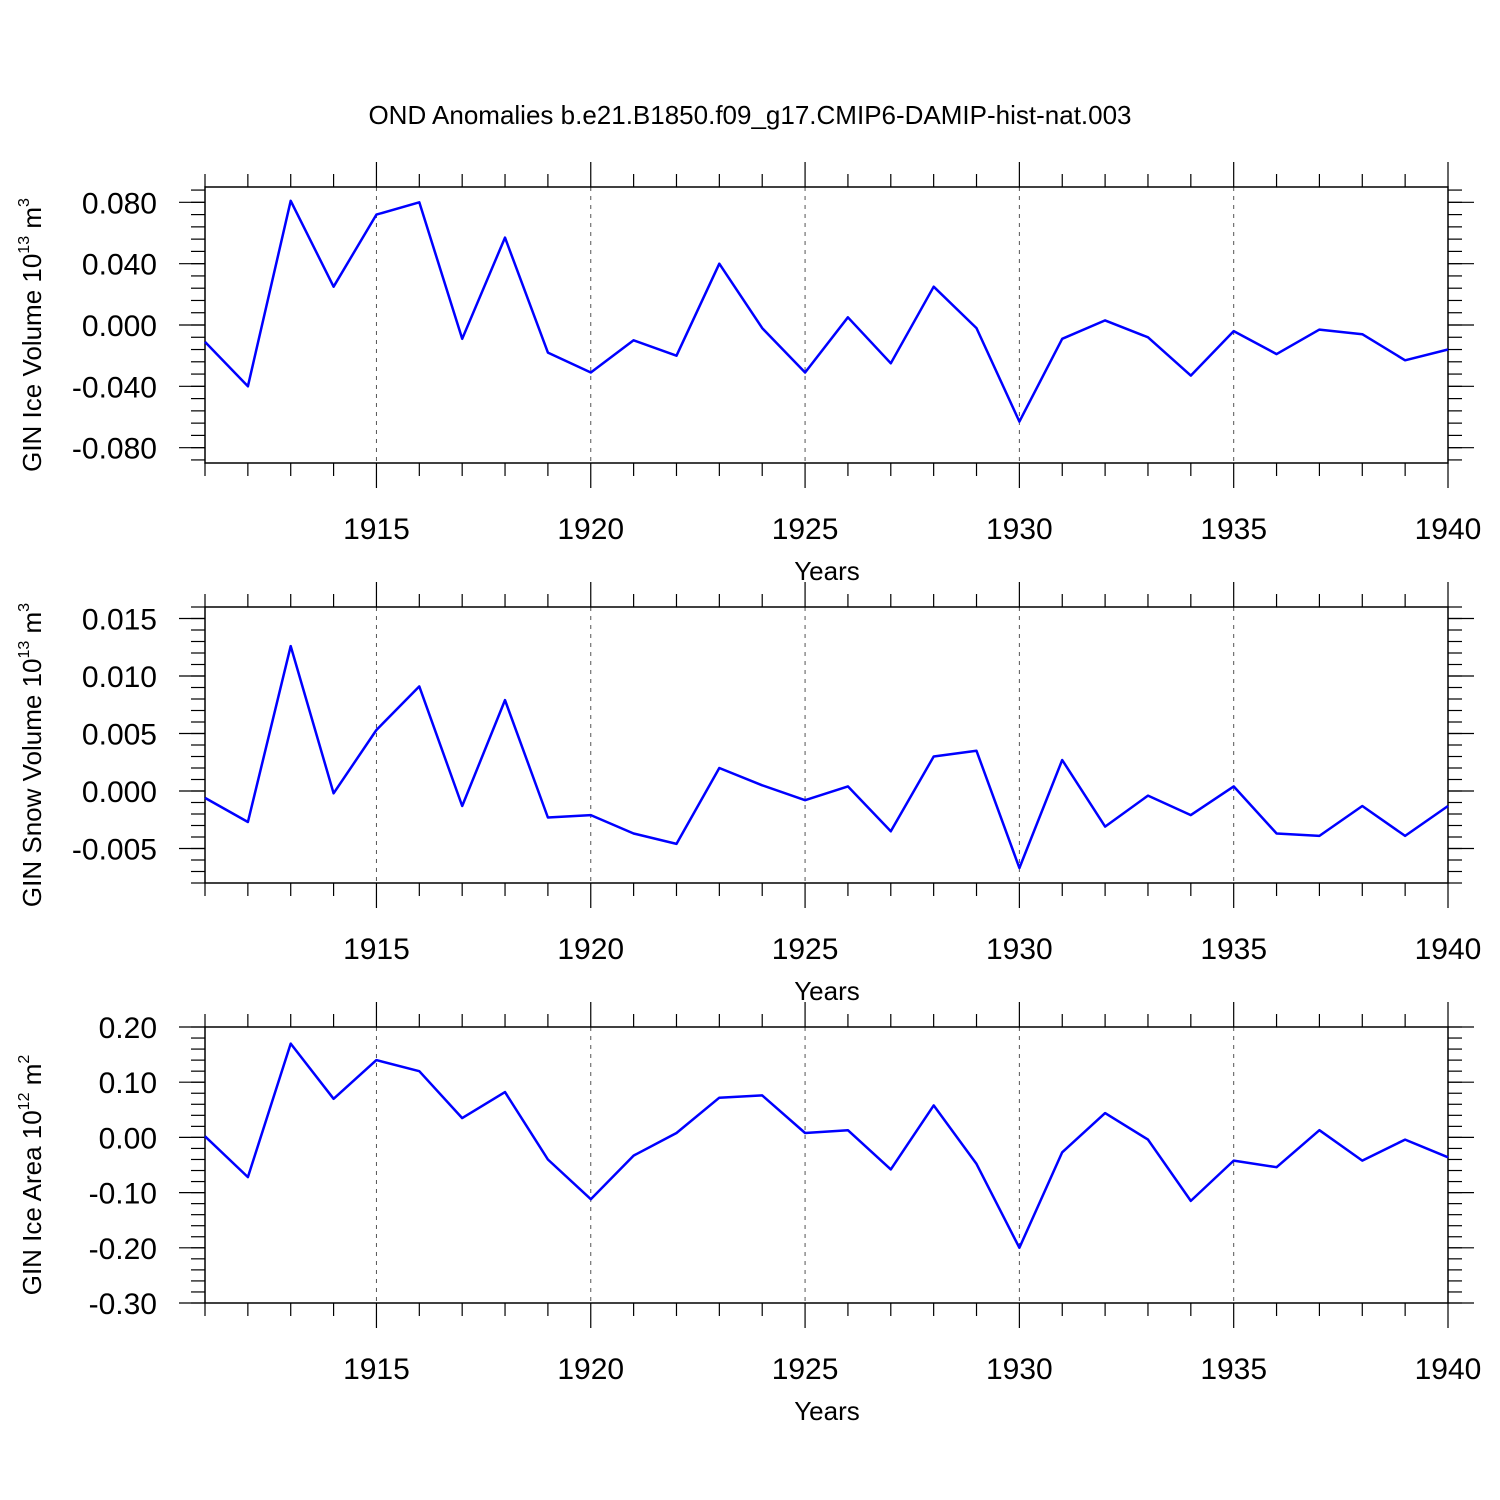 This screenshot has width=1500, height=1500. I want to click on y-tick-label: -0.20, so click(123, 1249).